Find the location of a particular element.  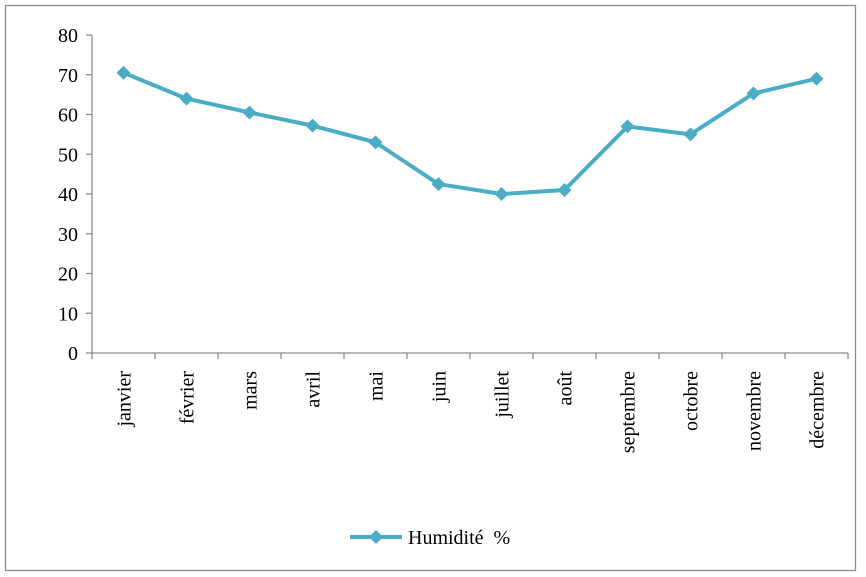

legend: Humidité % is located at coordinates (430, 538).